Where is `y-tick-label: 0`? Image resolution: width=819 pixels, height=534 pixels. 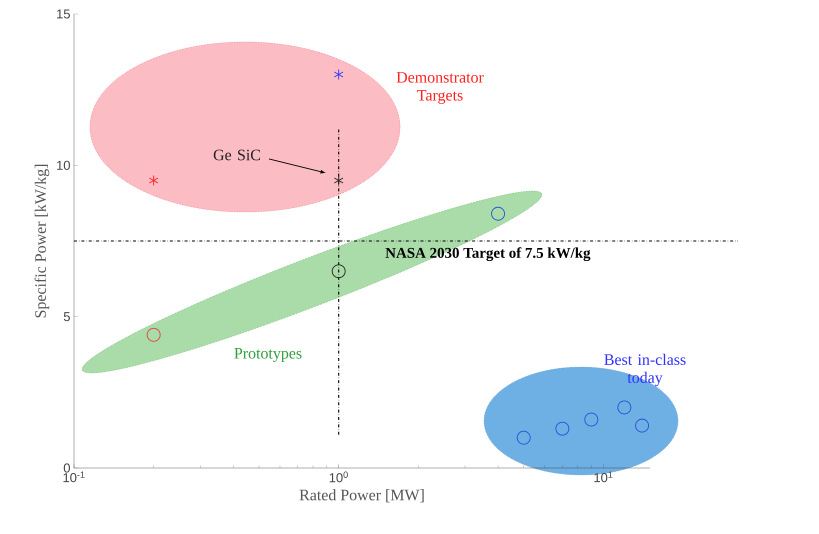 y-tick-label: 0 is located at coordinates (67, 468).